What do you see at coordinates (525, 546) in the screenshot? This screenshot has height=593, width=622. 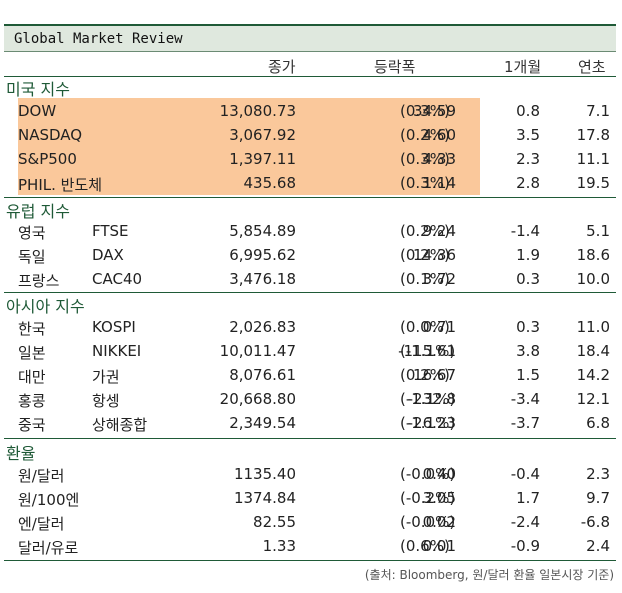 I see `row-1month: -0.9` at bounding box center [525, 546].